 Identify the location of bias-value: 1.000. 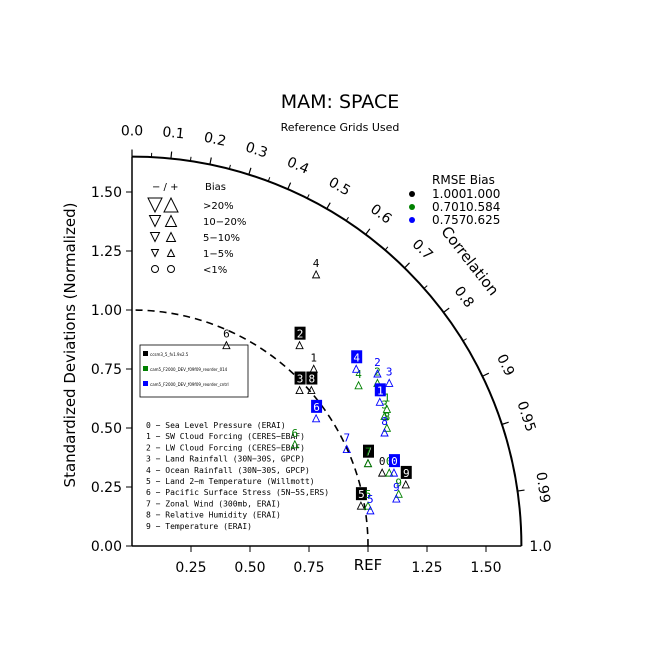
(483, 194).